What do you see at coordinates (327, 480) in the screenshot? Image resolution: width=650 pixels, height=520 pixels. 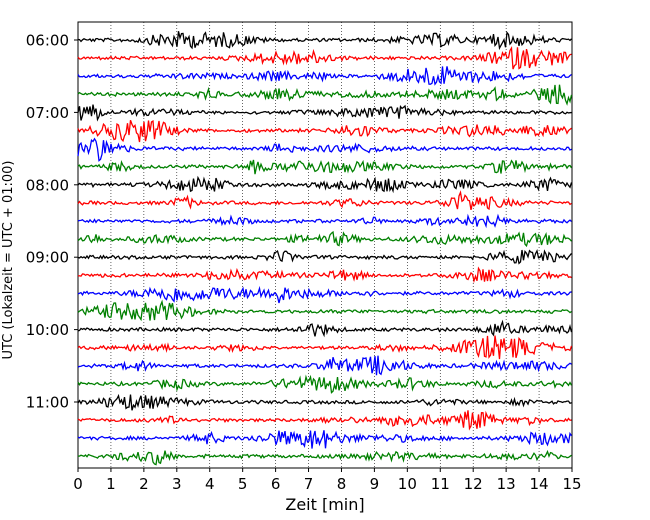 I see `x-axis-ticks: 0 1 2 3 4 5 6 7 8 9 10 11 12 13 14 15` at bounding box center [327, 480].